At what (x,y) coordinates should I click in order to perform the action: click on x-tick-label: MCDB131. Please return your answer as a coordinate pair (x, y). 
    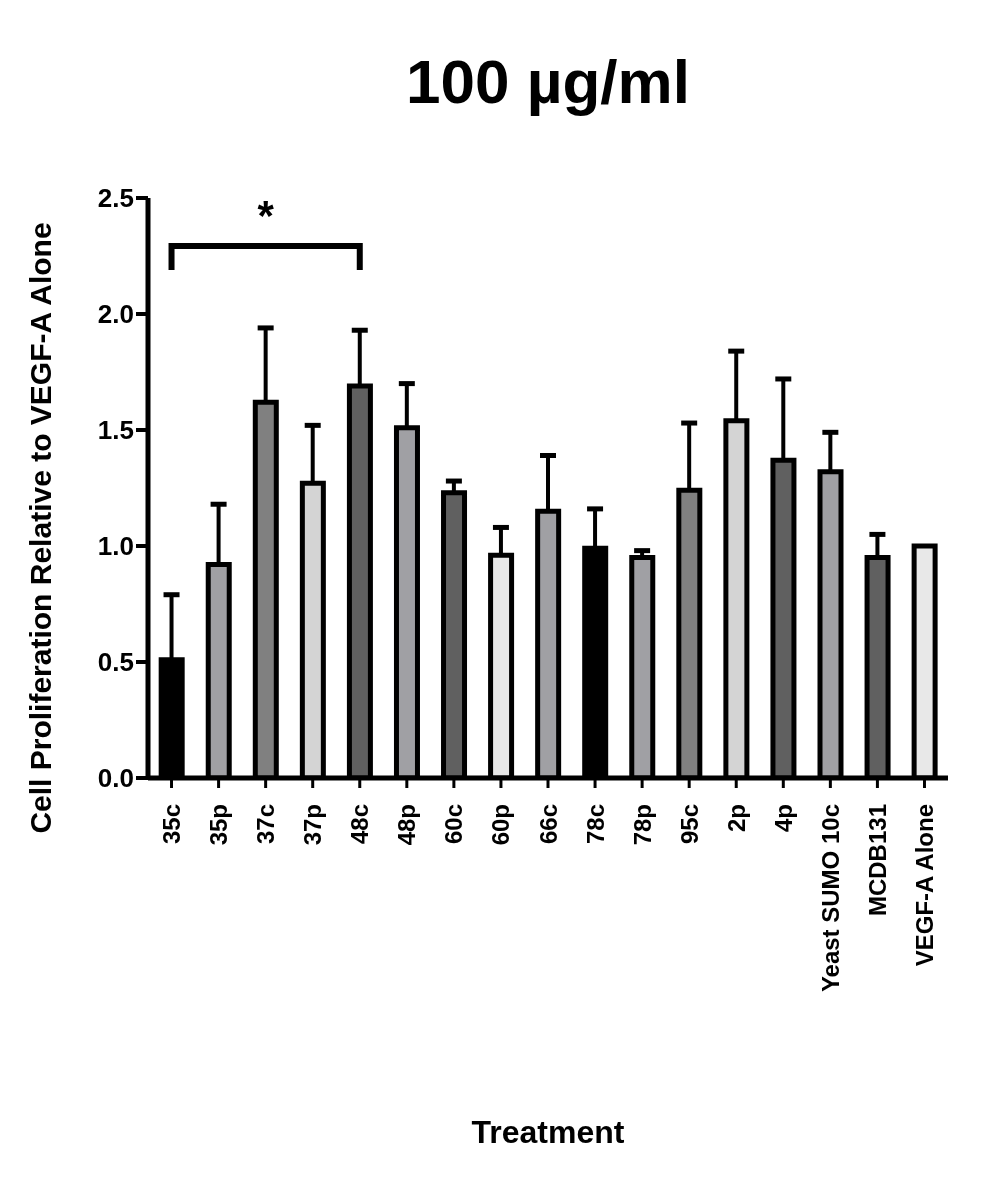
    Looking at the image, I should click on (877, 860).